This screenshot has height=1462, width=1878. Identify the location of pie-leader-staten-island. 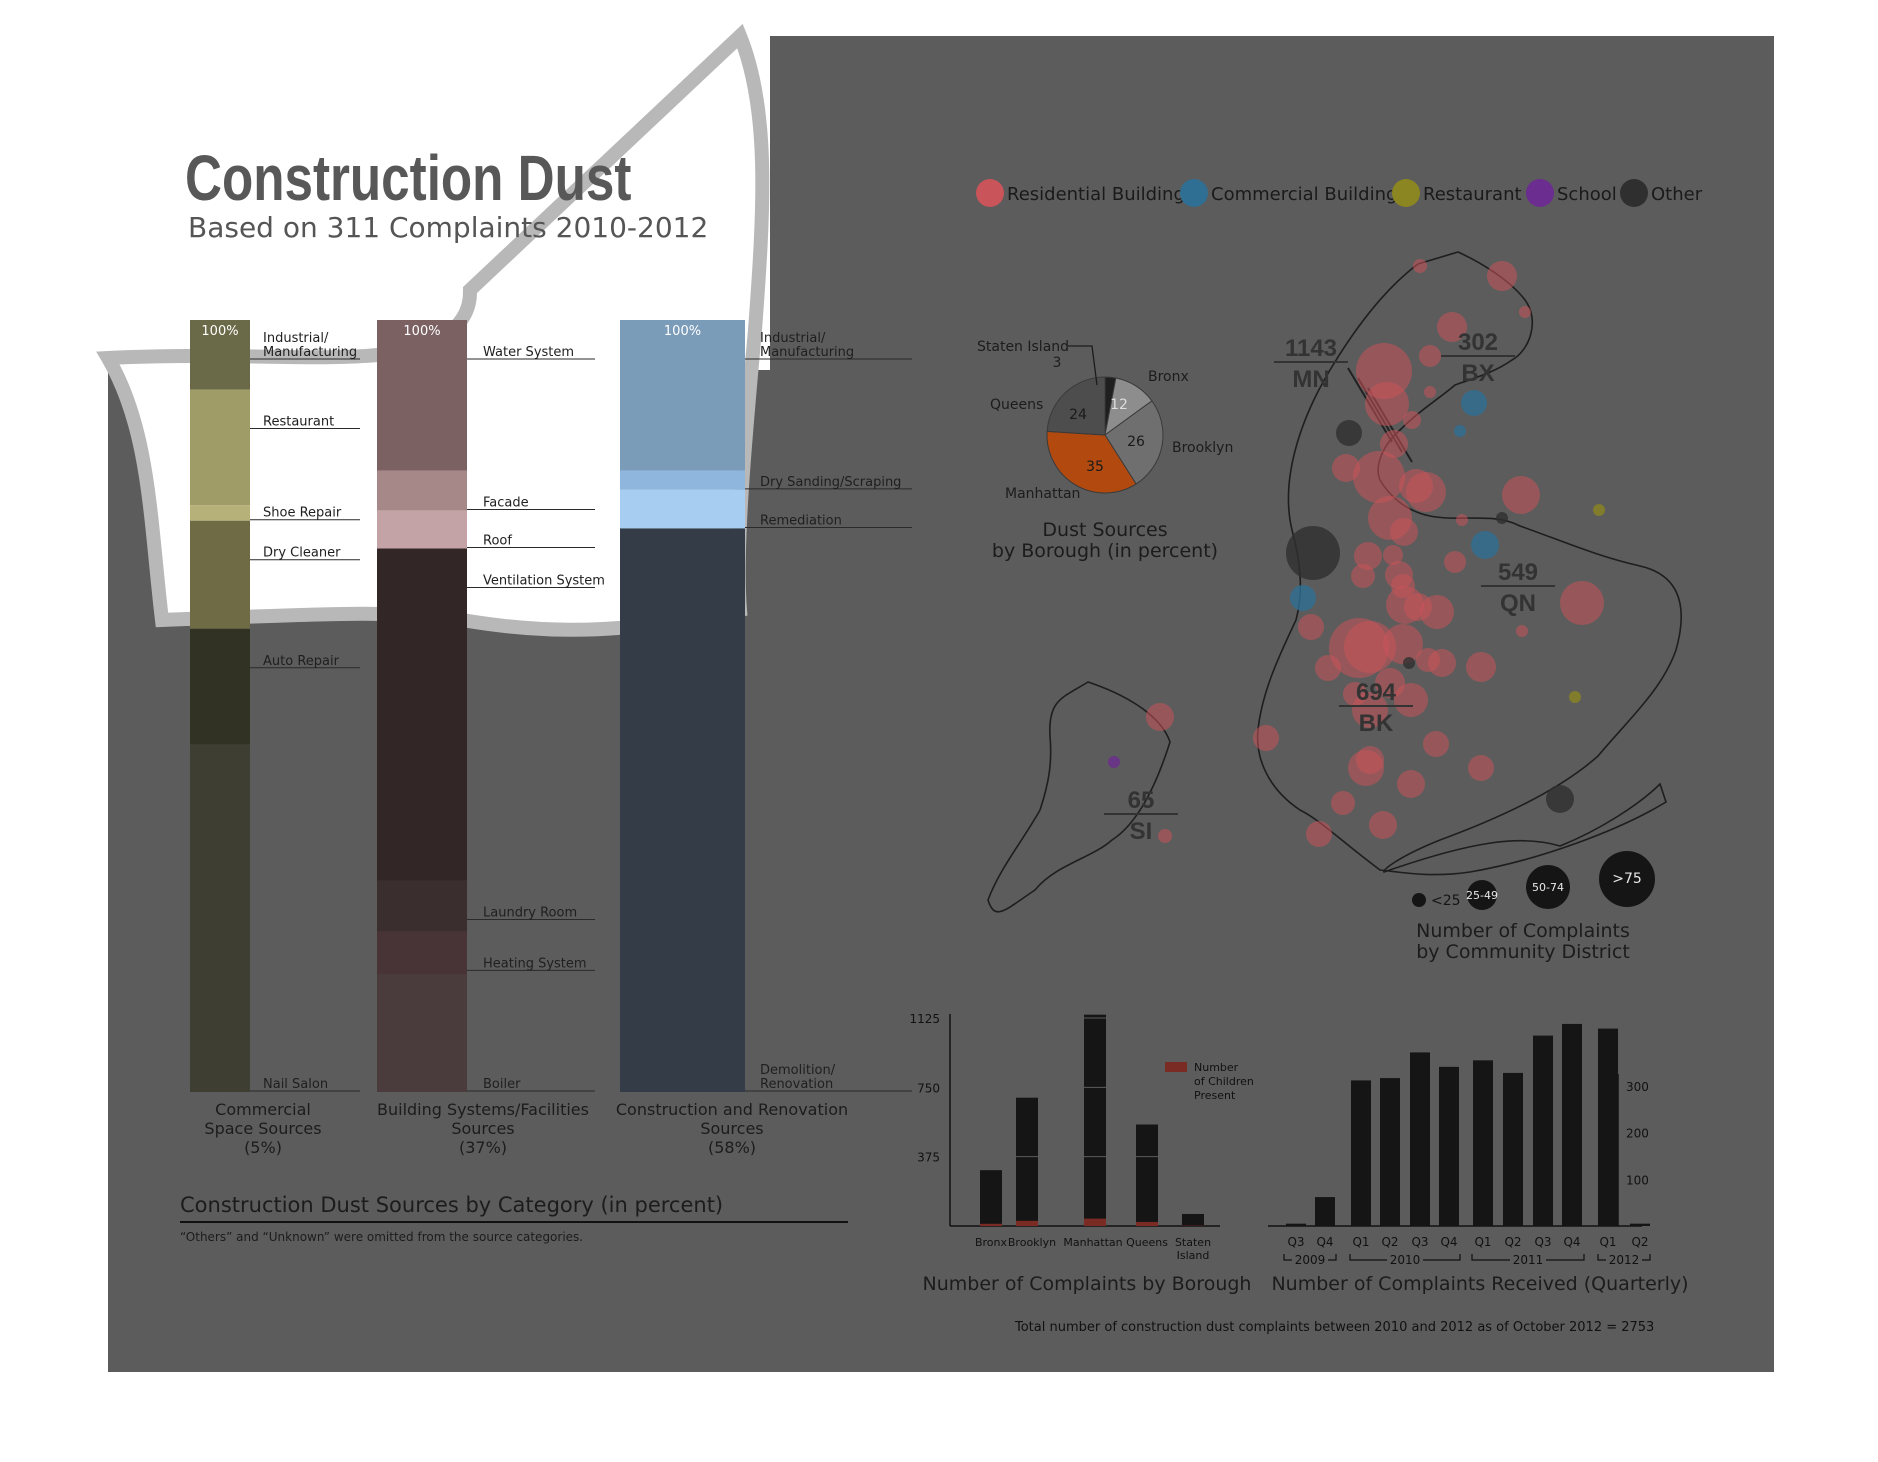
(1083, 365).